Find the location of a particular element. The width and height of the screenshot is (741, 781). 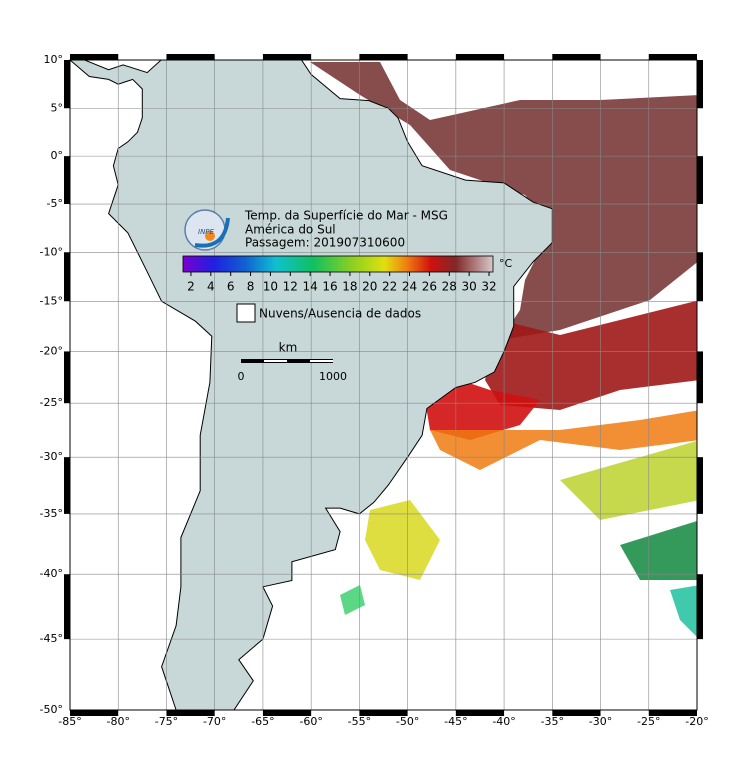

lon-tick-label: -20° is located at coordinates (696, 721).